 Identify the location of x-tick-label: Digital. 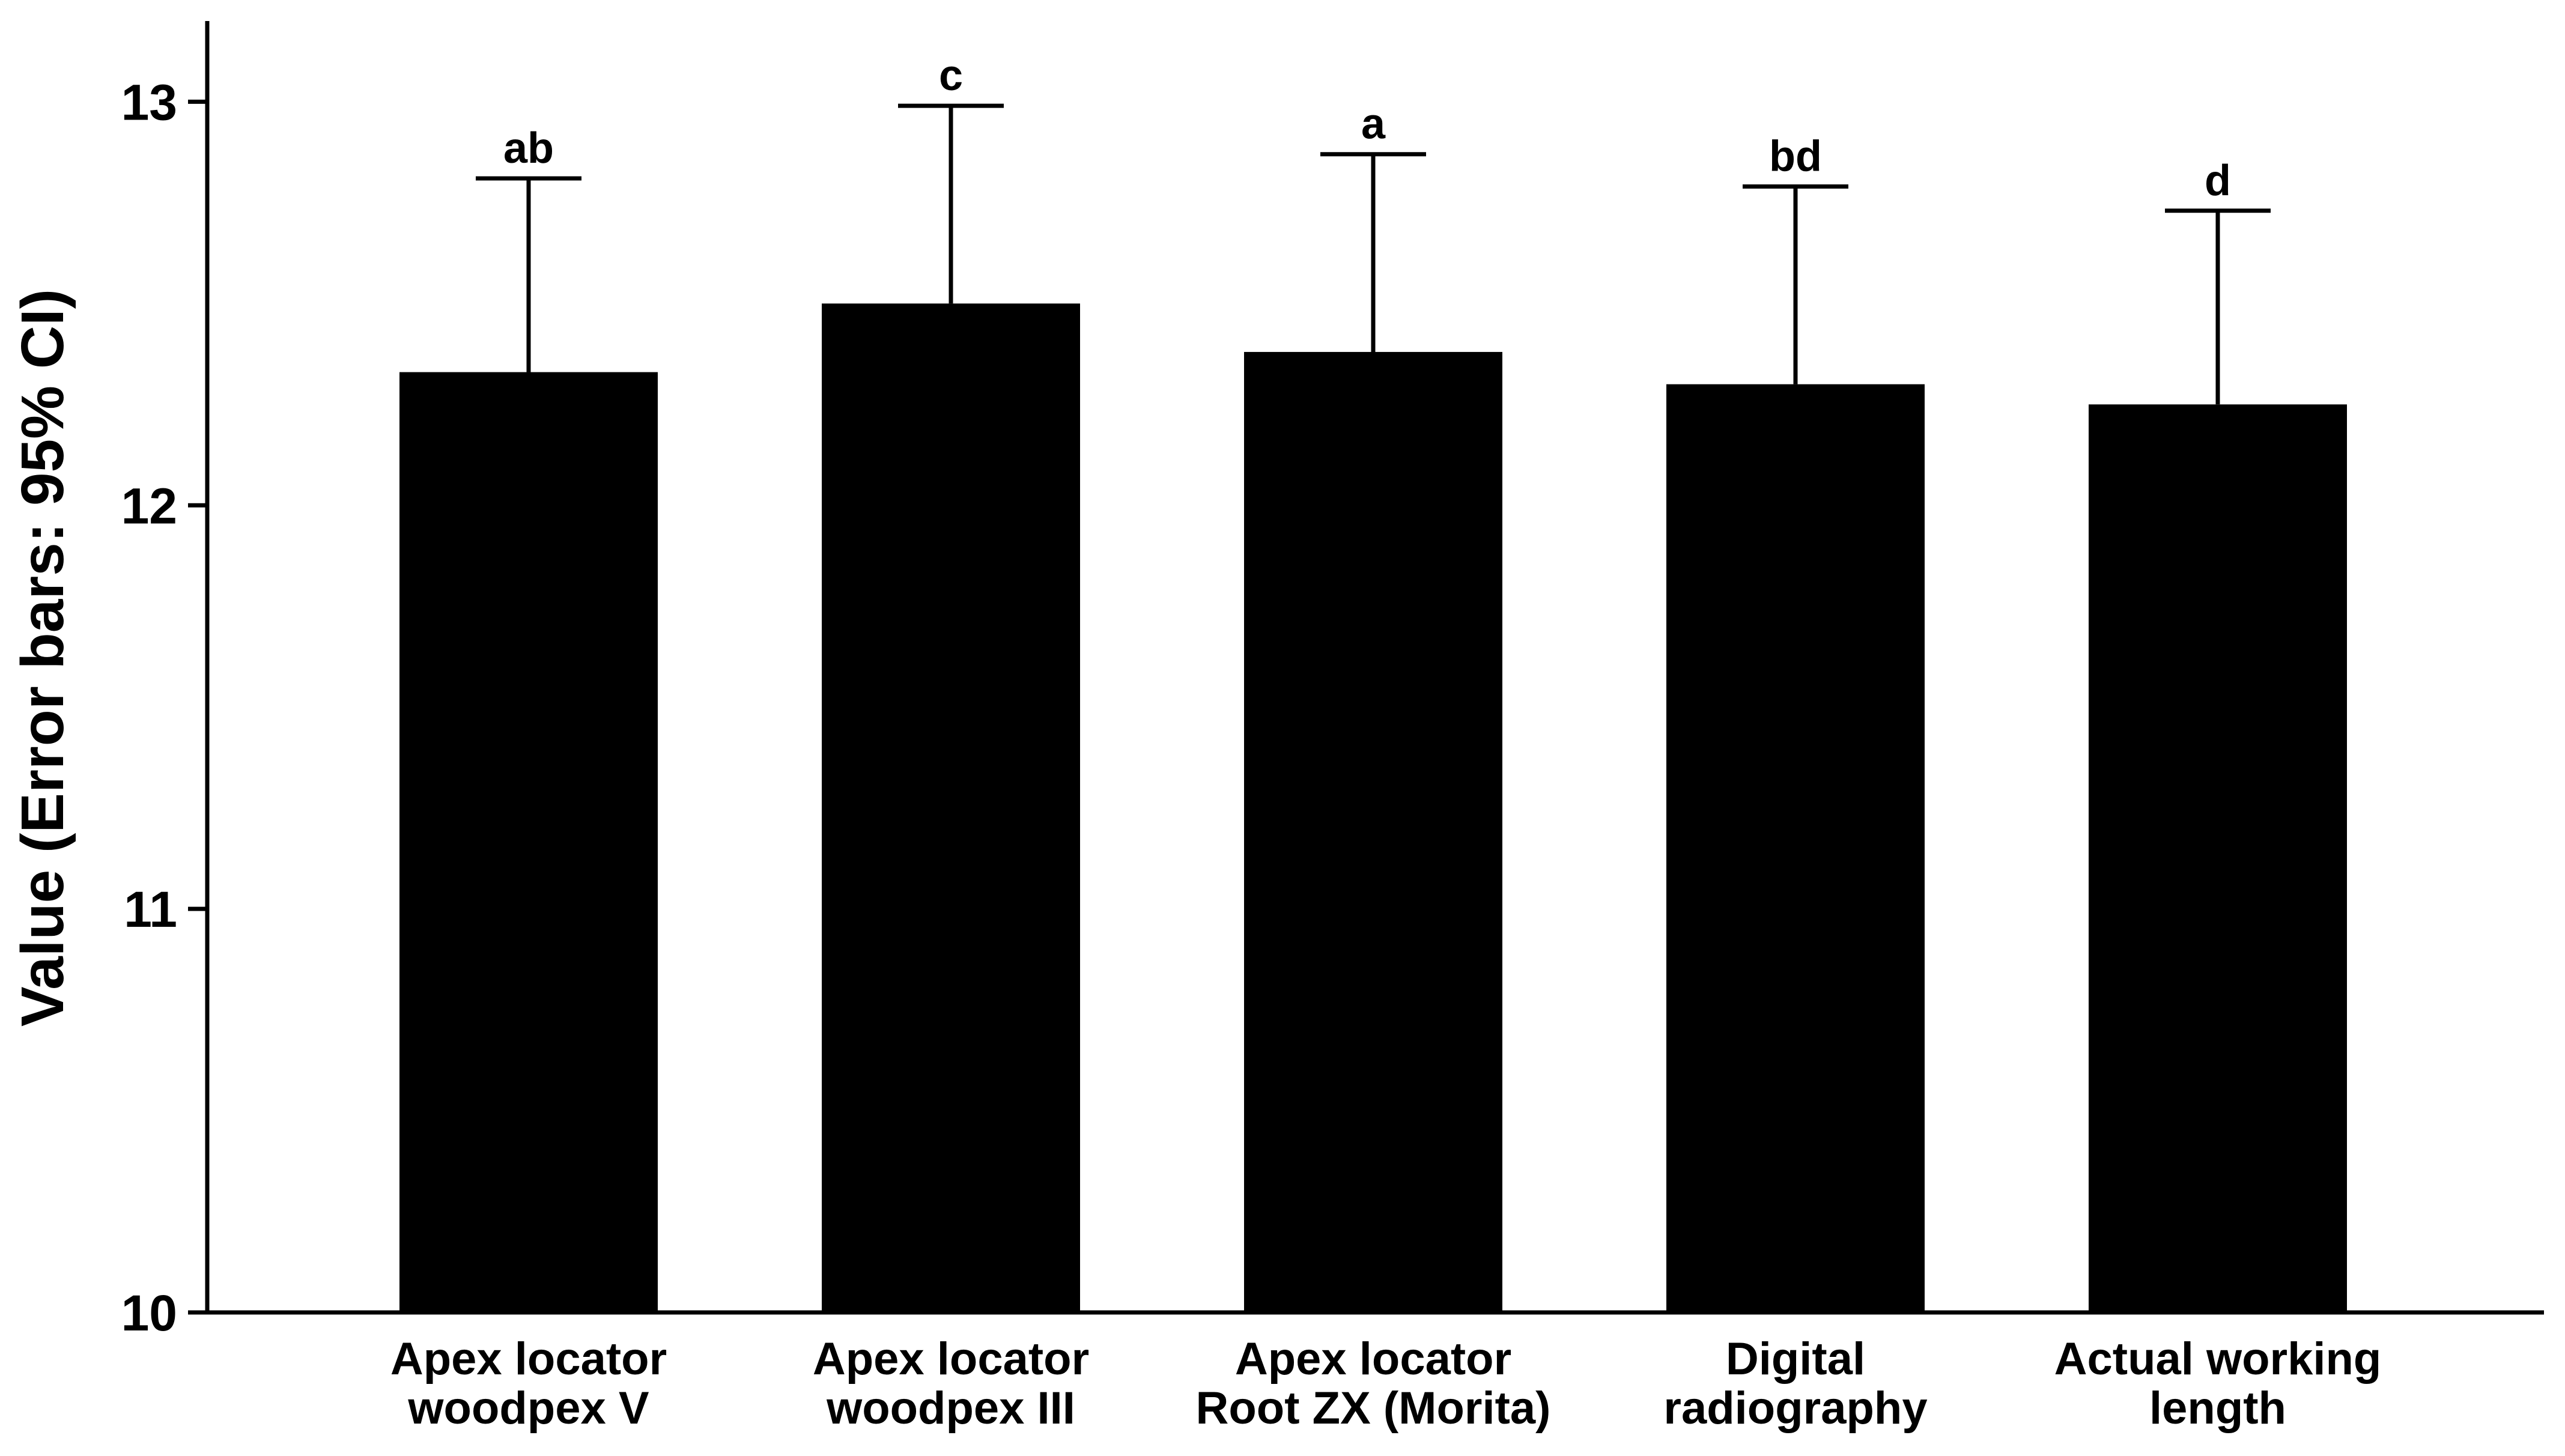
(1795, 1359).